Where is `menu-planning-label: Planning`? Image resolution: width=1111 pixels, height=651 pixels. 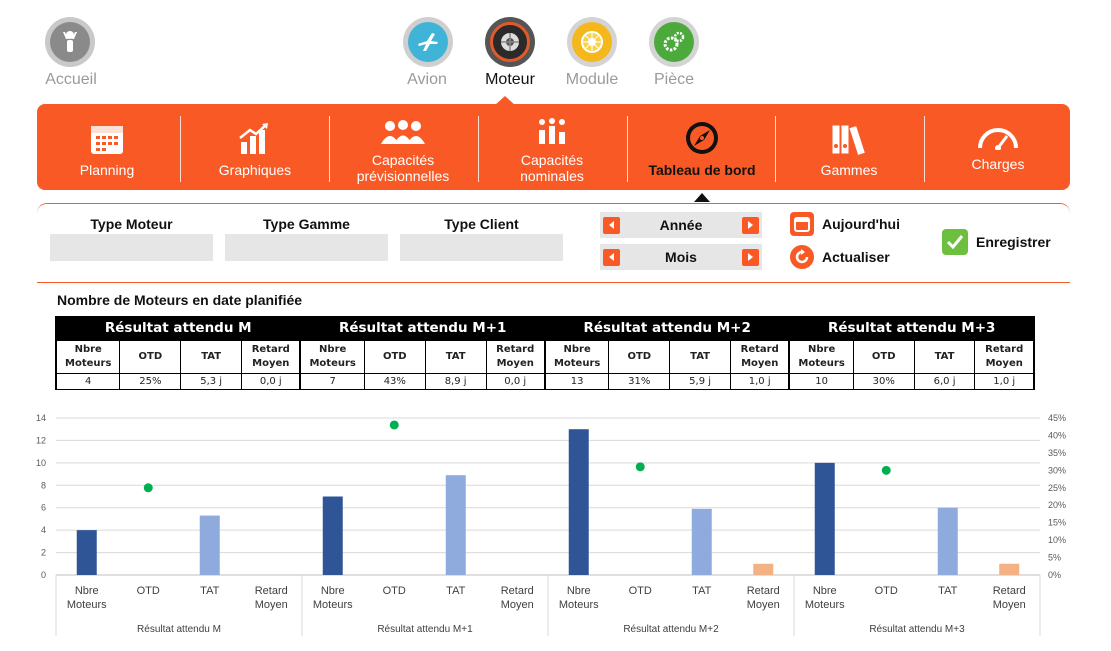 menu-planning-label: Planning is located at coordinates (107, 170).